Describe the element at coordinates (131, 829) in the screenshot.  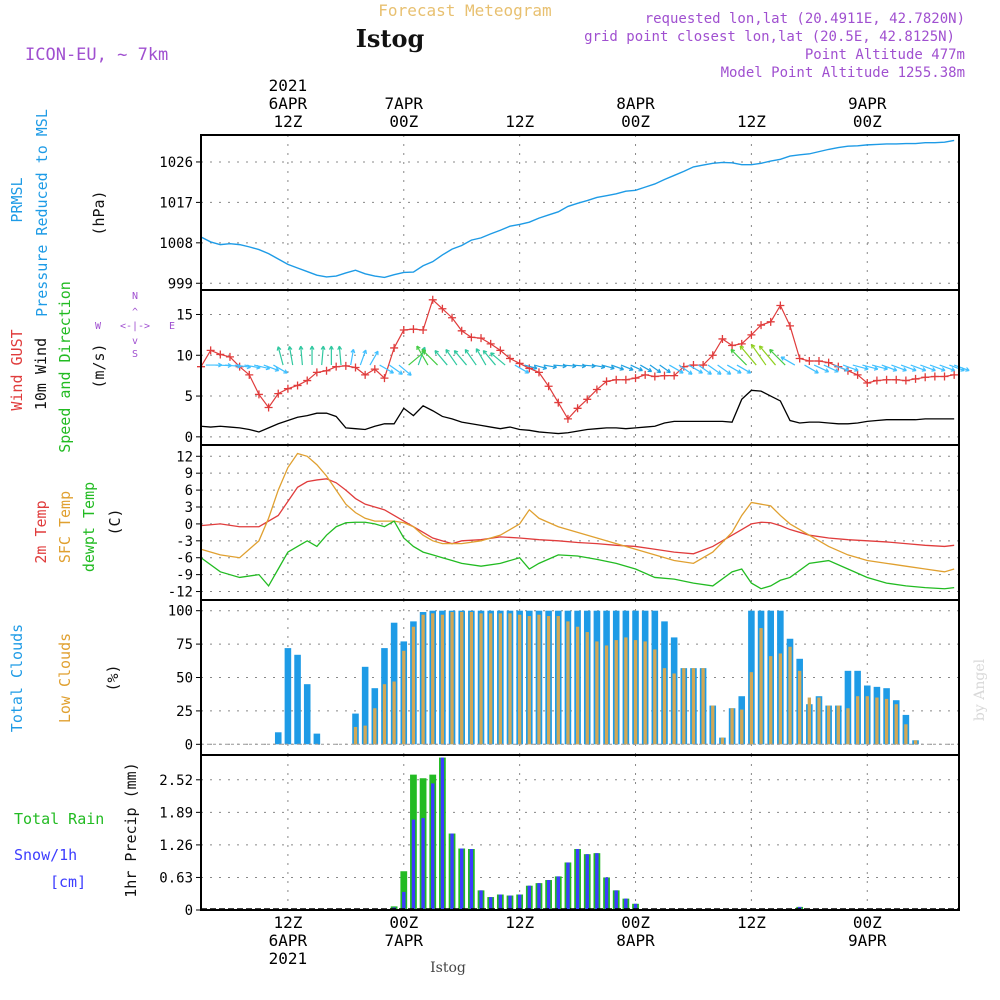
I see `precip-unit-label: 1hr Precip (mm)` at that location.